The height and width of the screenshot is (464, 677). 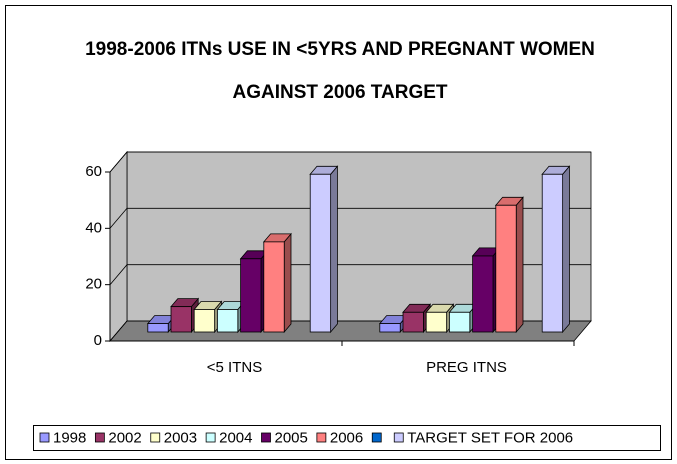 What do you see at coordinates (235, 437) in the screenshot?
I see `legend-label: 2004` at bounding box center [235, 437].